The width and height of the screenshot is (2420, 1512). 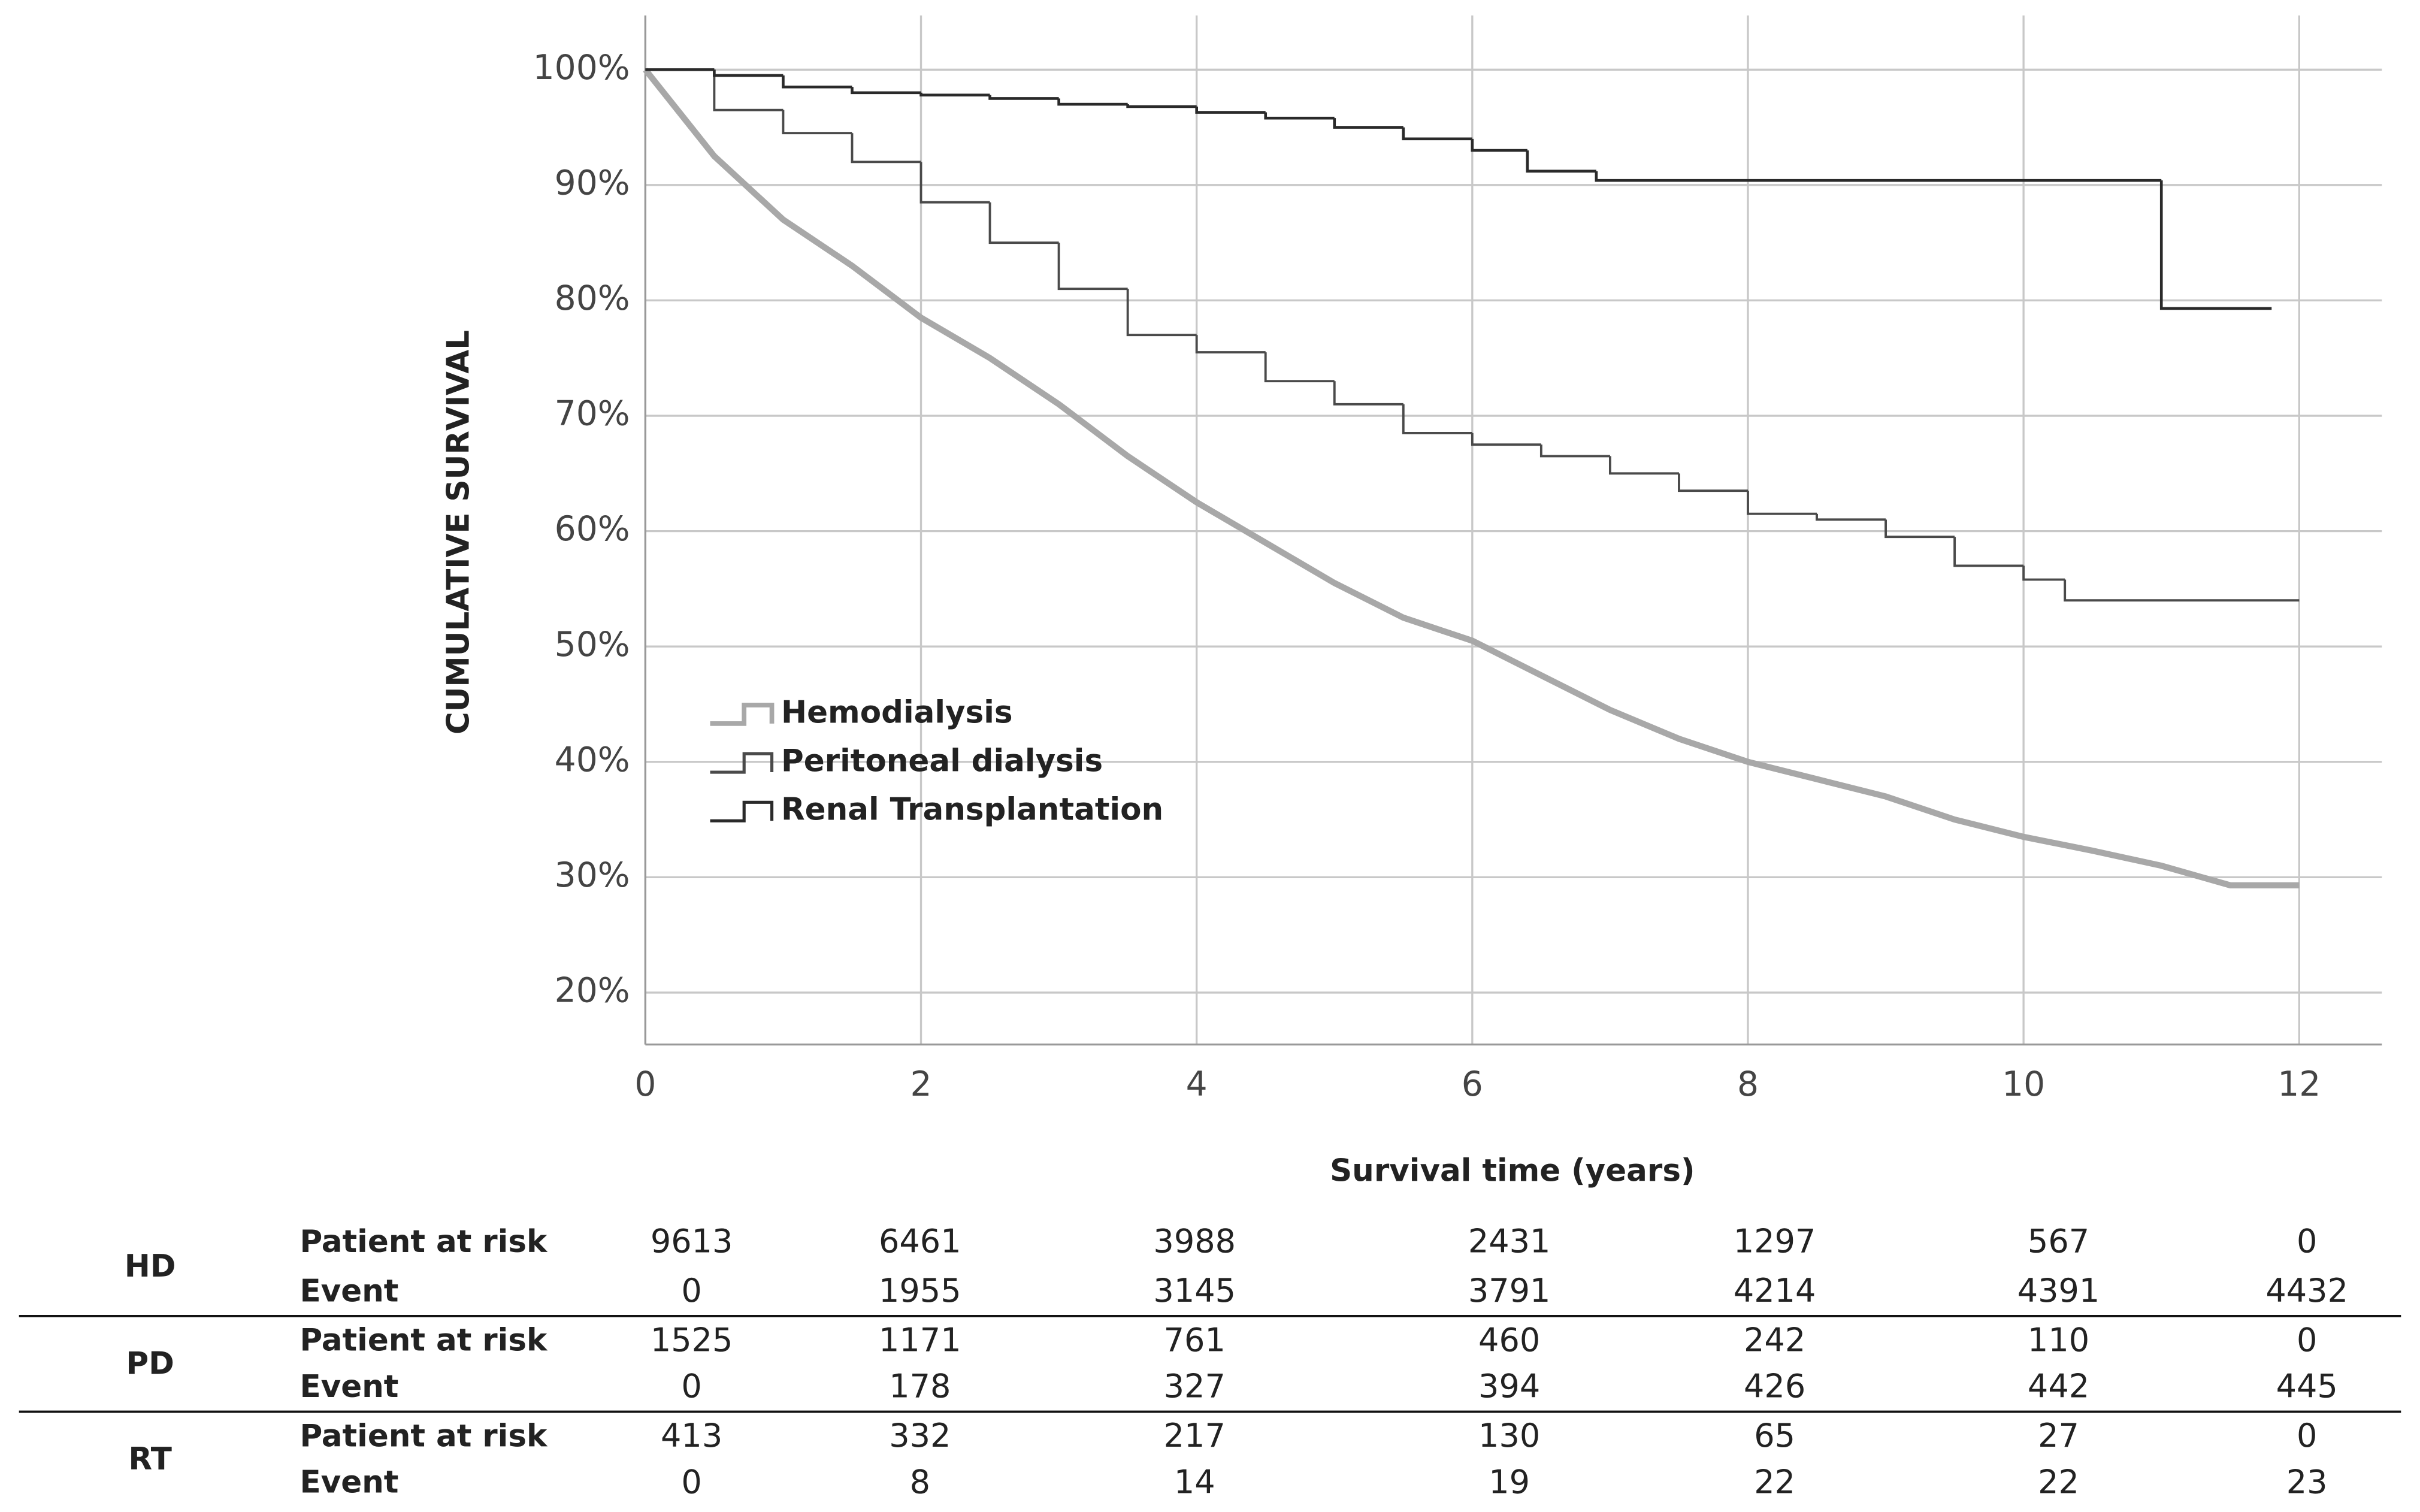 What do you see at coordinates (592, 182) in the screenshot?
I see `y-tick-label: 90%` at bounding box center [592, 182].